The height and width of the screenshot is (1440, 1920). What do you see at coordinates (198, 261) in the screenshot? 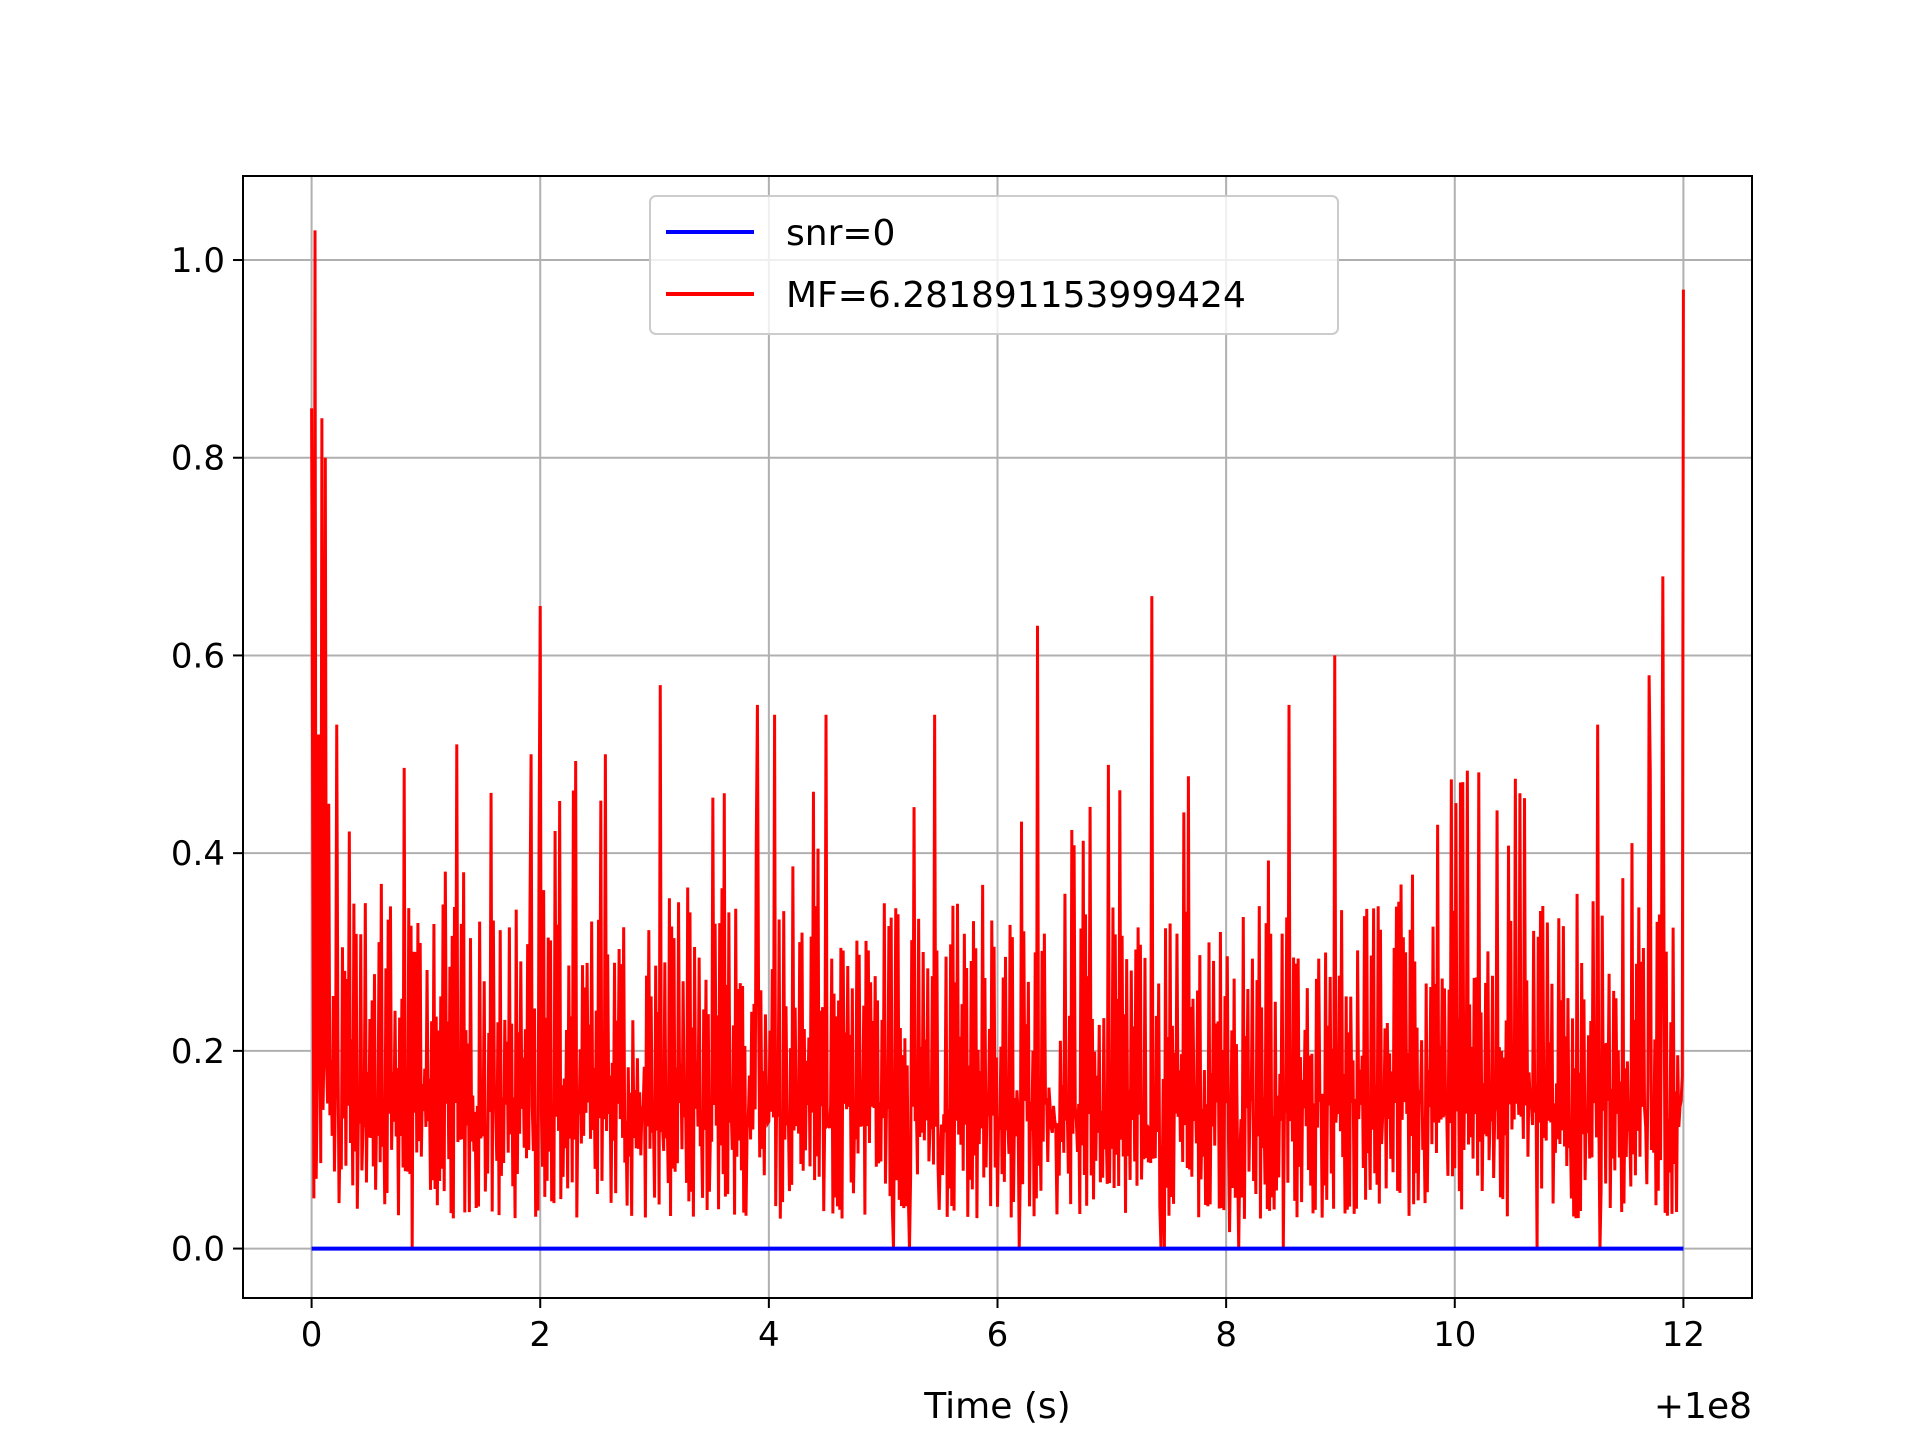
I see `y-tick-label: 1.0` at bounding box center [198, 261].